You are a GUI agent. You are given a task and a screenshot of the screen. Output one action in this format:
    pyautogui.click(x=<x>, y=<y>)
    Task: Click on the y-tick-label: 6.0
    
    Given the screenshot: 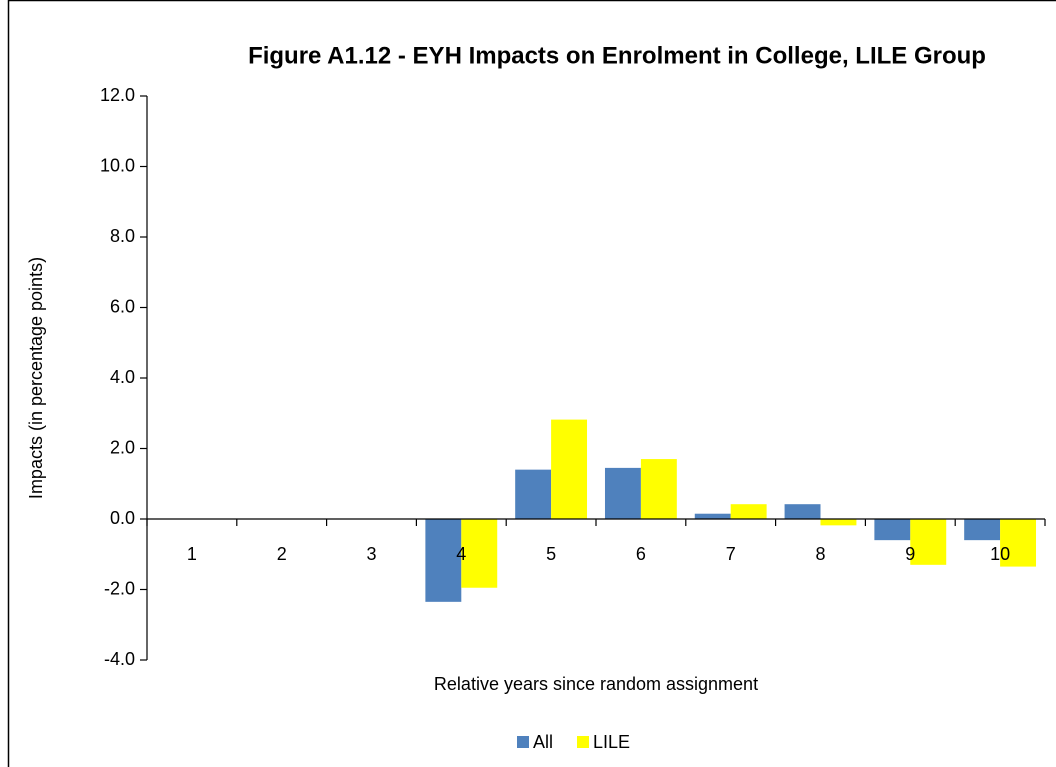 What is the action you would take?
    pyautogui.click(x=122, y=306)
    